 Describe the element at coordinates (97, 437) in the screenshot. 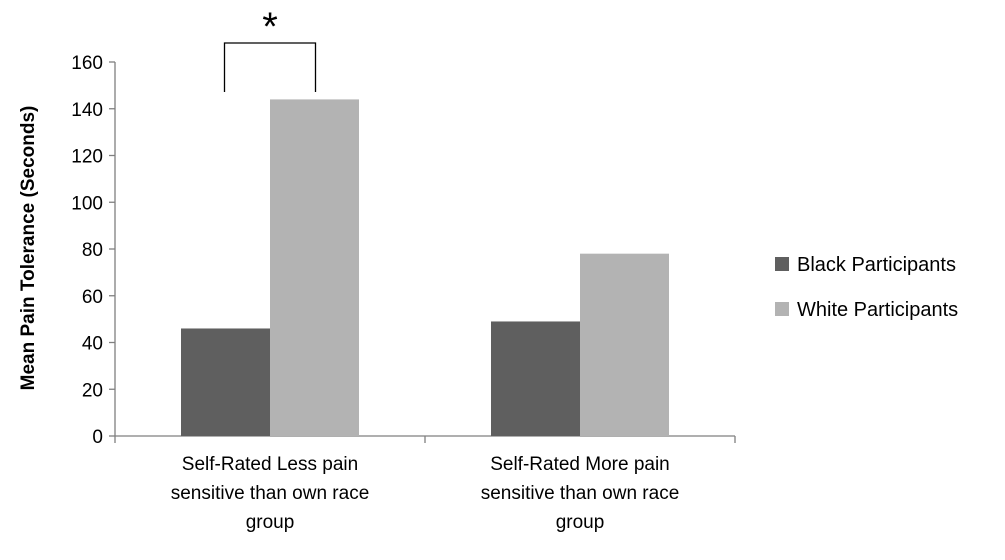

I see `y-tick-label: 0` at that location.